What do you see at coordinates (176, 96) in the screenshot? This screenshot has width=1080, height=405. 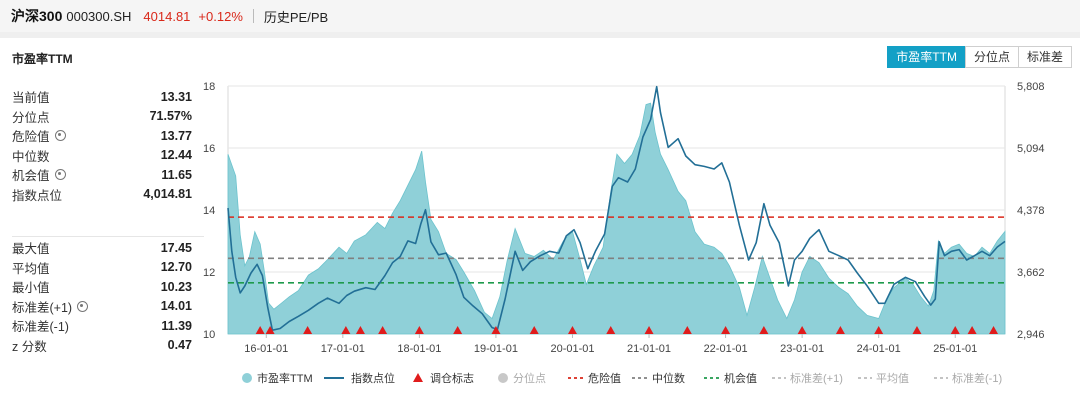 I see `stat-value: 13.31` at bounding box center [176, 96].